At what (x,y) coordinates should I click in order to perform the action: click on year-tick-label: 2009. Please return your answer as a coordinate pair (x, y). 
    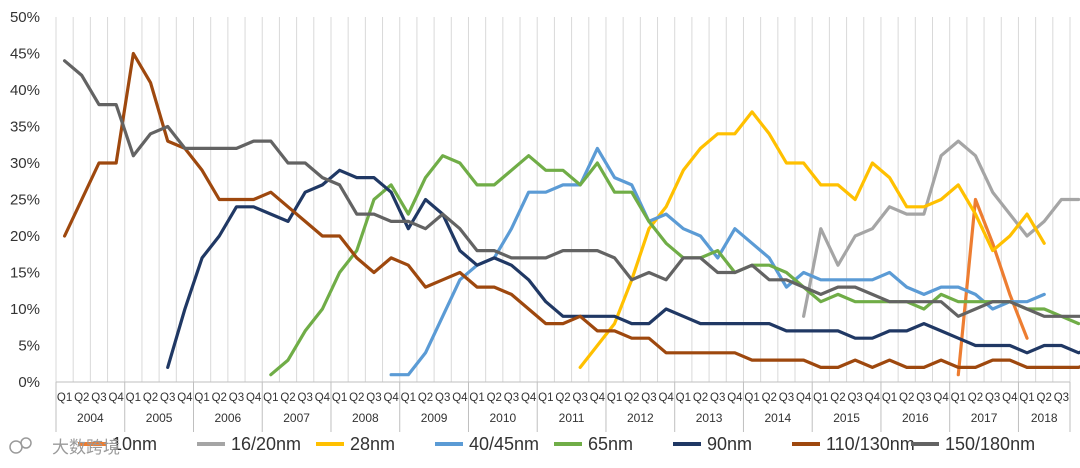
    Looking at the image, I should click on (434, 418).